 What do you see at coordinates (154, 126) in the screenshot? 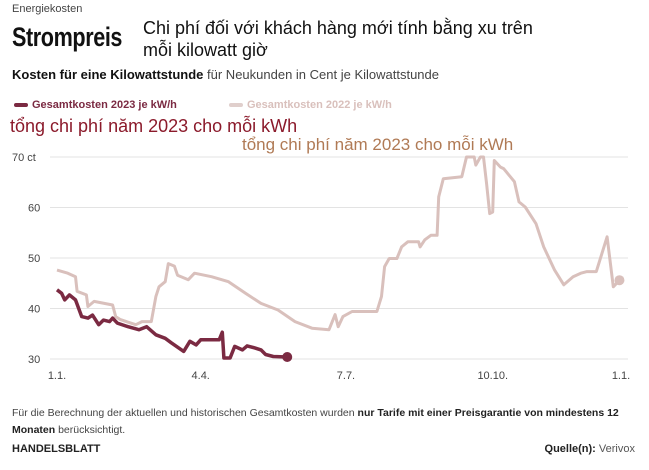
I see `annotation-2023: tổng chi phí năm 2023 cho mỗi kWh` at bounding box center [154, 126].